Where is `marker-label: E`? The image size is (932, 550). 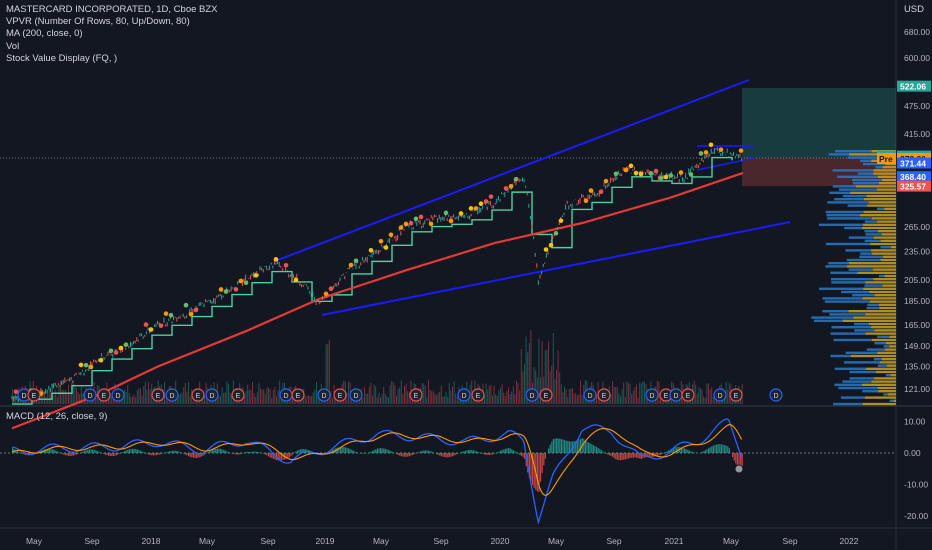
marker-label: E is located at coordinates (104, 396).